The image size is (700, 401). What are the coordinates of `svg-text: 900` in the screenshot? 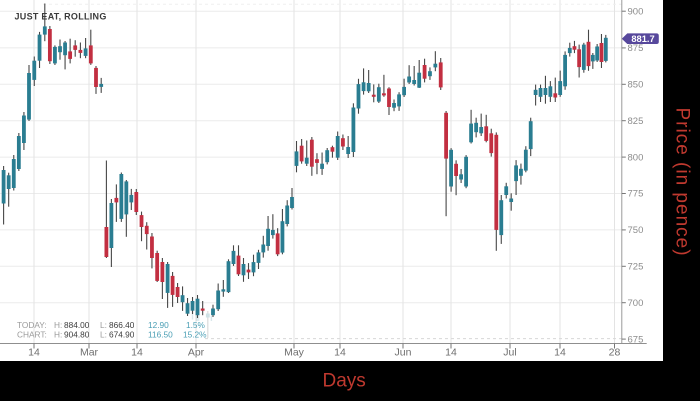 It's located at (636, 11).